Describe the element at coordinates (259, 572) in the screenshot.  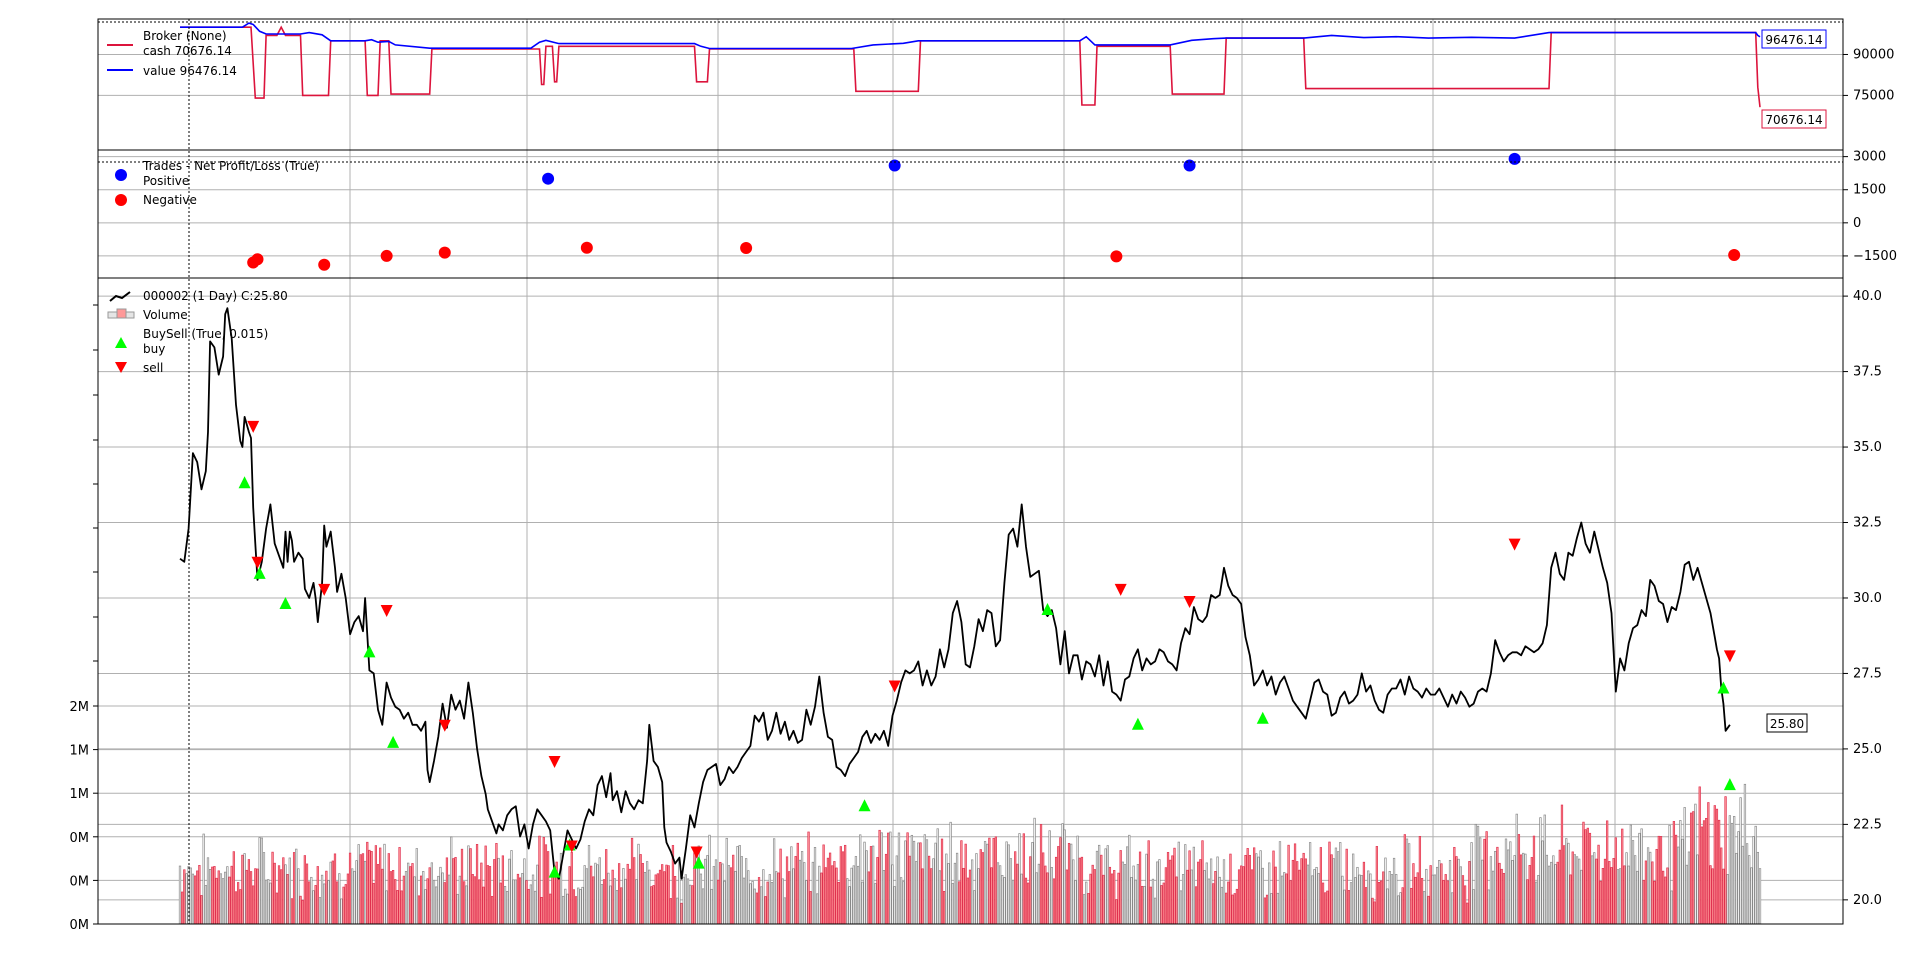
I see `buy-marker` at that location.